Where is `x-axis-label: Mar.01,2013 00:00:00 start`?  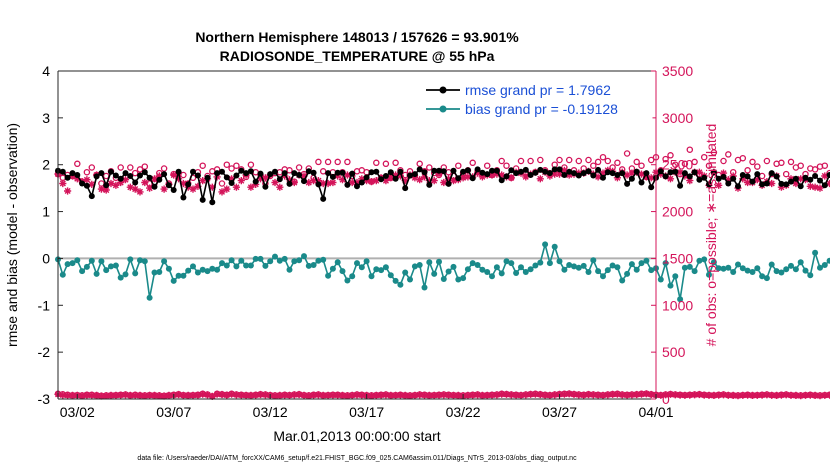 x-axis-label: Mar.01,2013 00:00:00 start is located at coordinates (356, 436).